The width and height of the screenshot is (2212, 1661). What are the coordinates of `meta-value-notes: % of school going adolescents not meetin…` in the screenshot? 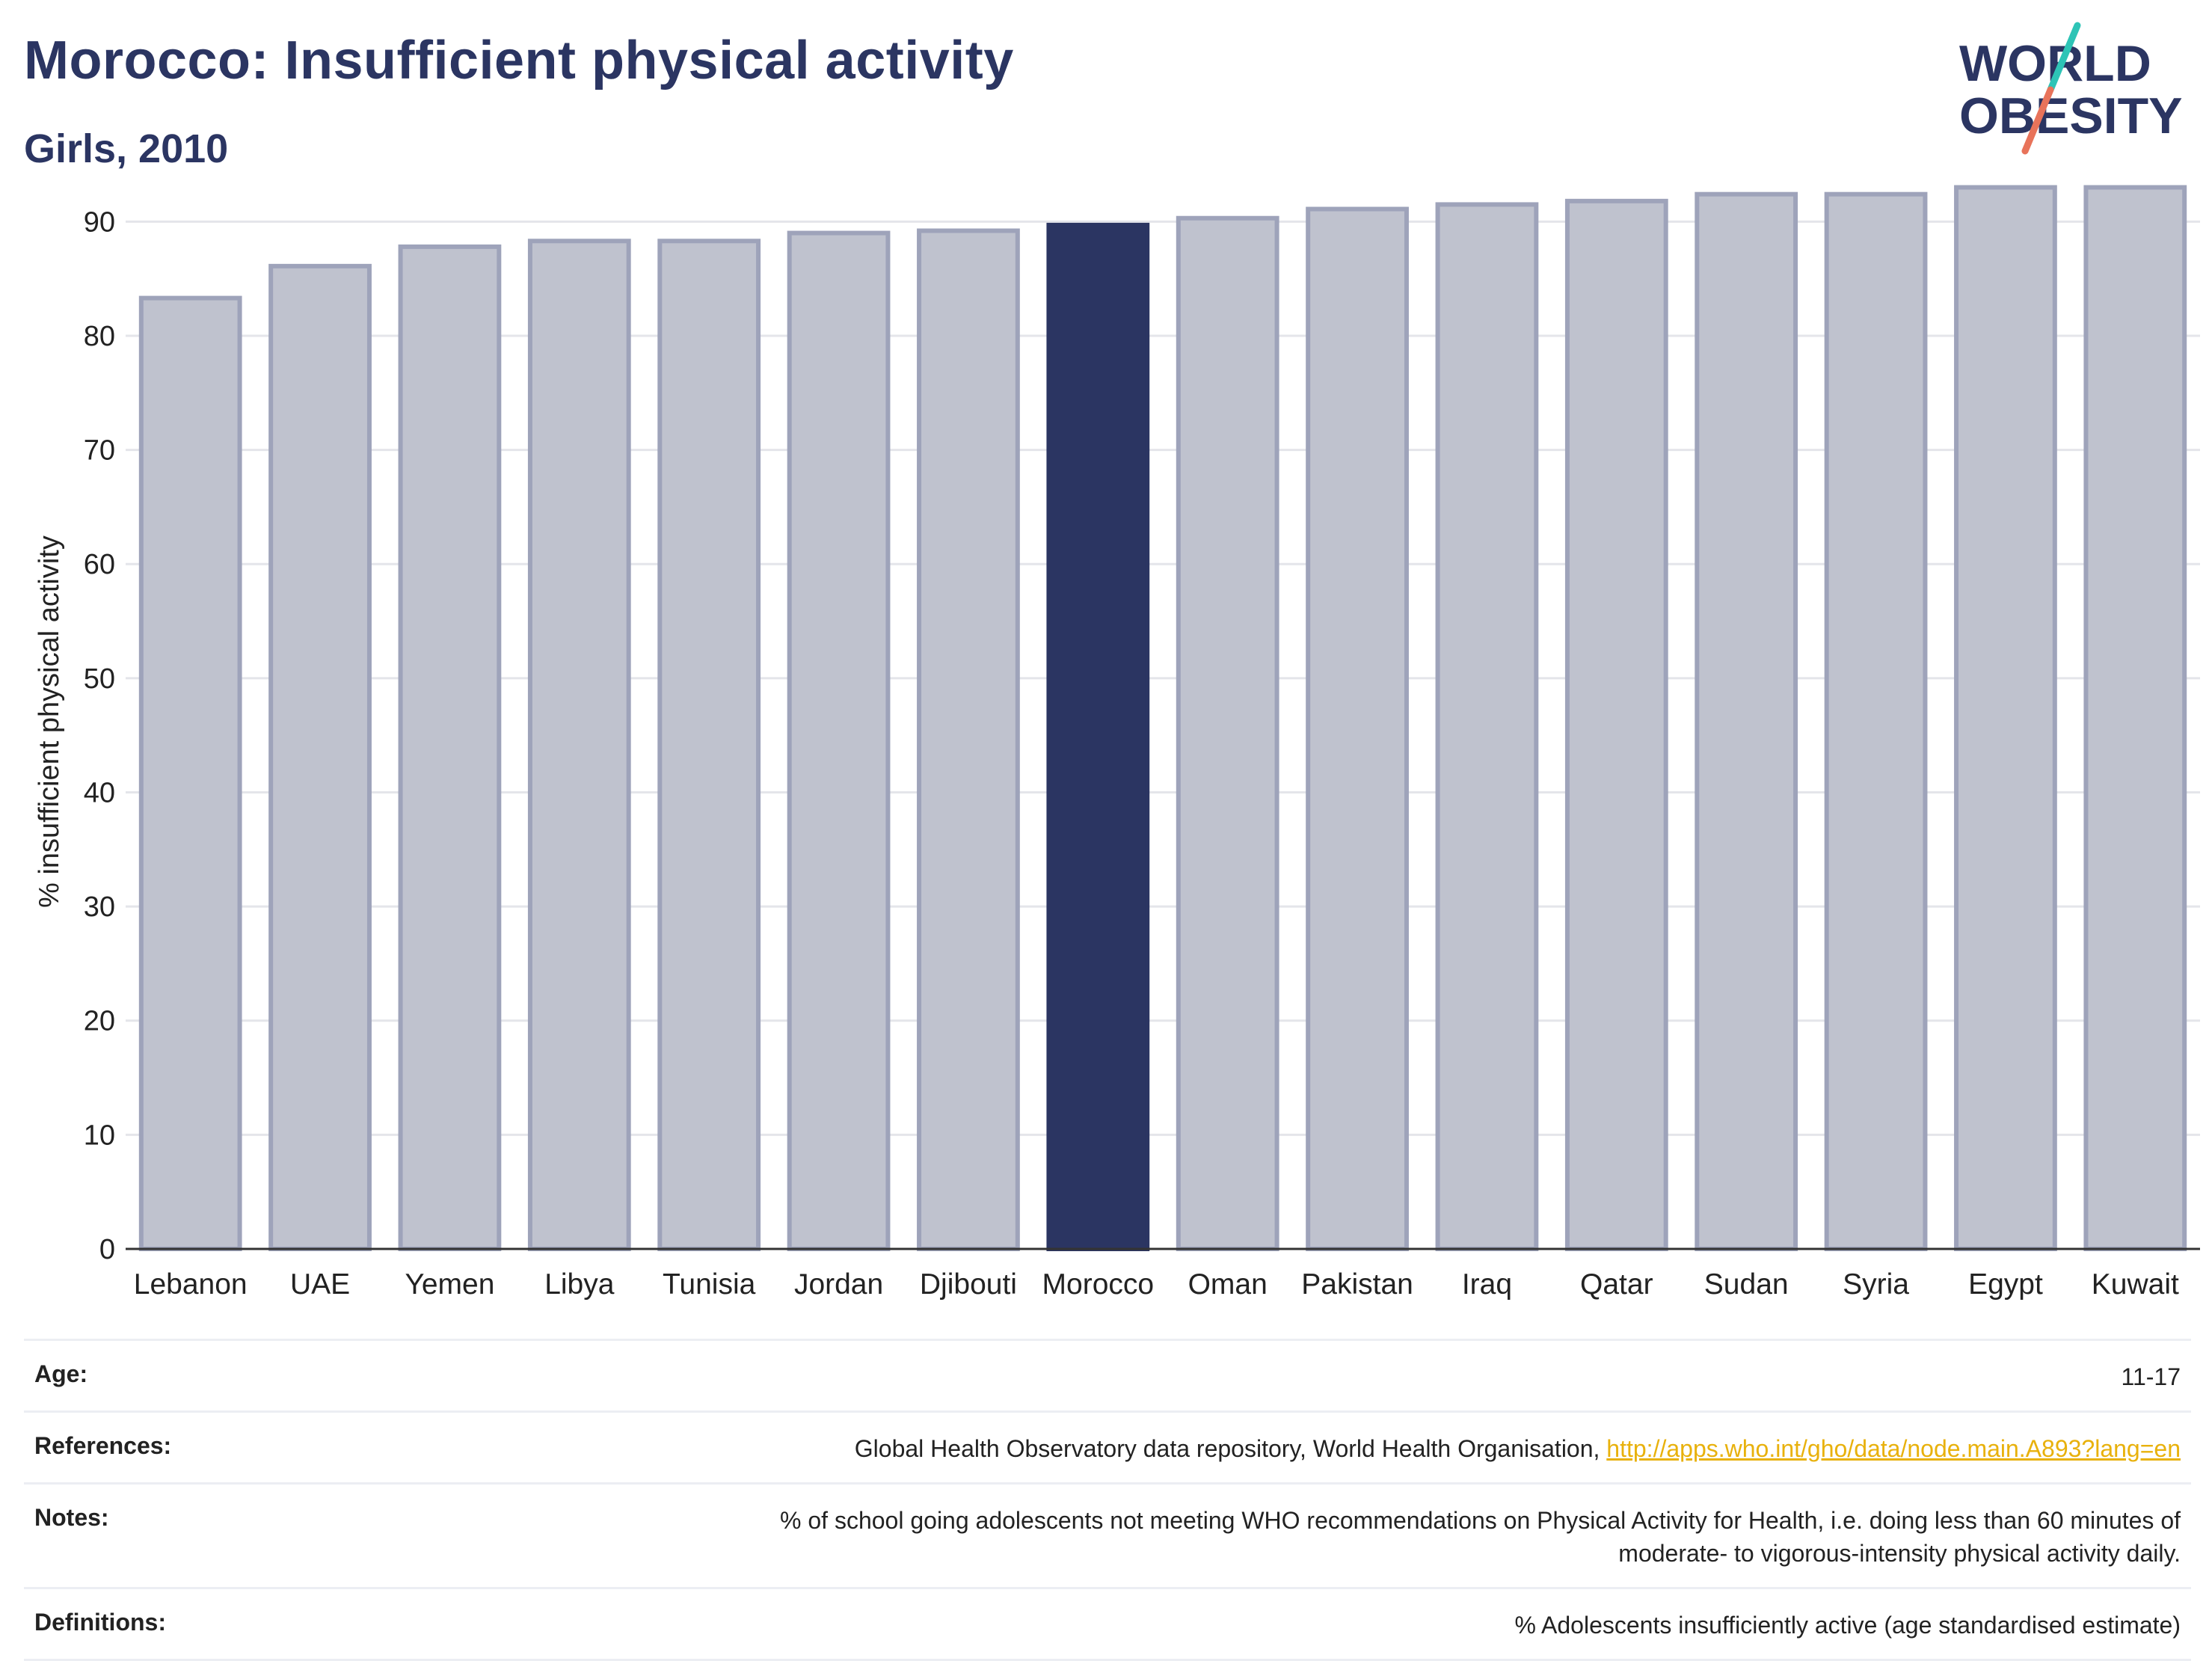 It's located at (1480, 1537).